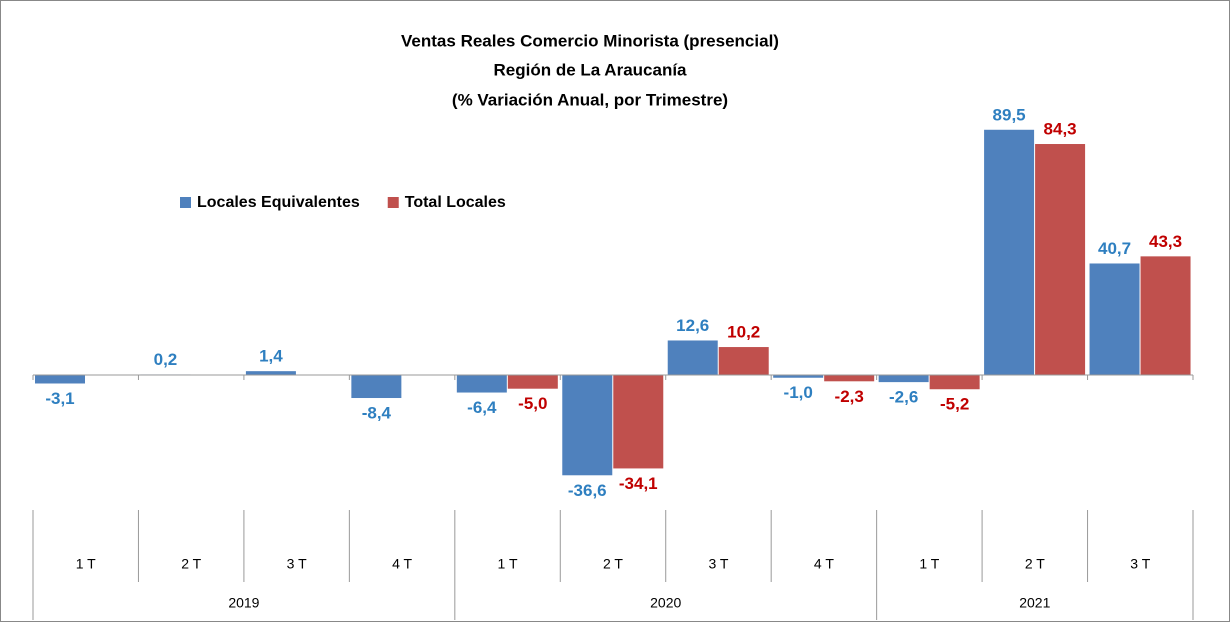  Describe the element at coordinates (743, 332) in the screenshot. I see `data-label: 10,2` at that location.